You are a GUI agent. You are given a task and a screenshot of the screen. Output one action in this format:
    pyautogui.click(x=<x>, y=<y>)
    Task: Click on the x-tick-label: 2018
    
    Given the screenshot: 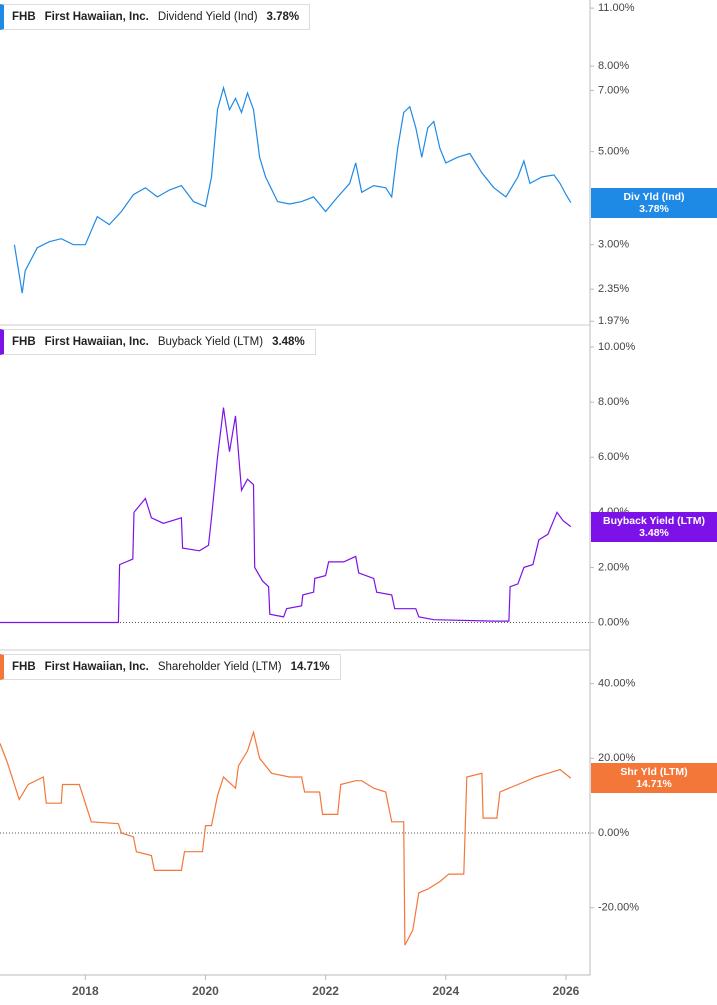 What is the action you would take?
    pyautogui.click(x=85, y=991)
    